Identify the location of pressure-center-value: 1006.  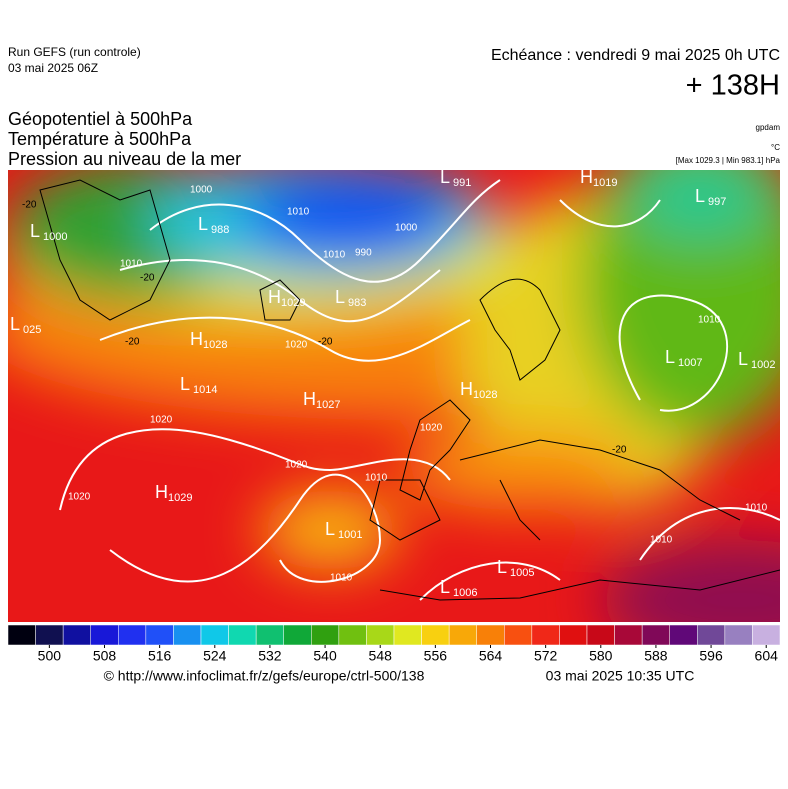
(465, 593).